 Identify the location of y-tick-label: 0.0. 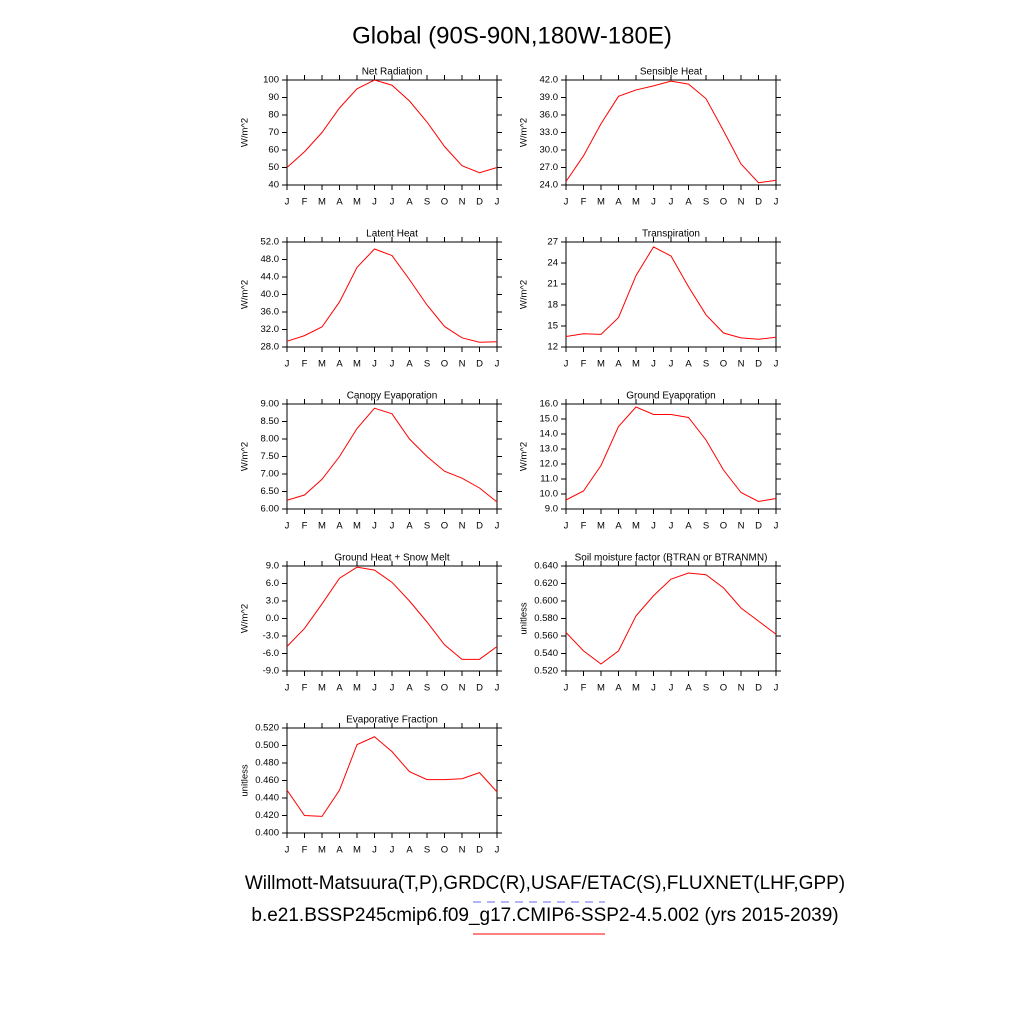
(272, 618).